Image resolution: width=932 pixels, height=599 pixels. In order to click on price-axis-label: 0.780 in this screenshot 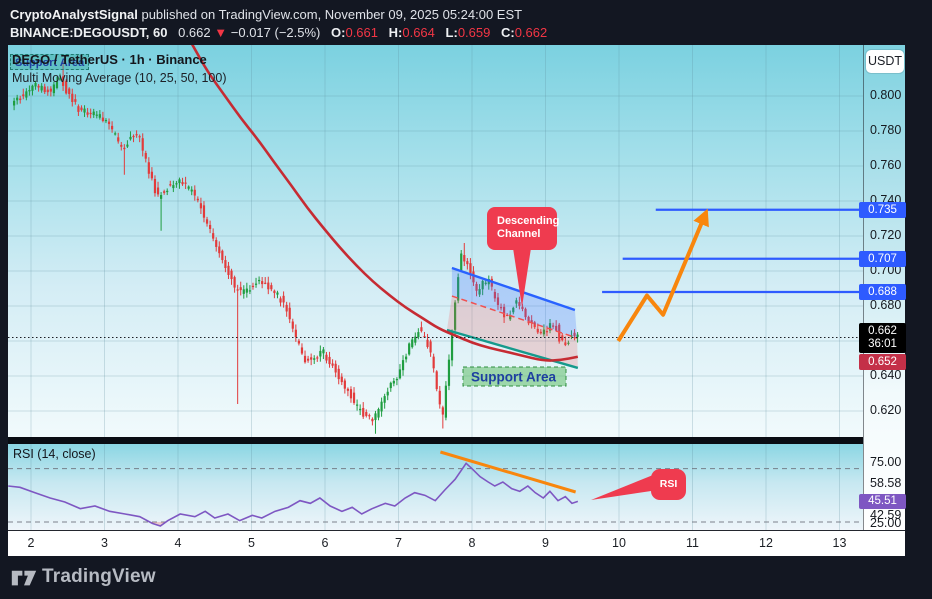, I will do `click(886, 130)`.